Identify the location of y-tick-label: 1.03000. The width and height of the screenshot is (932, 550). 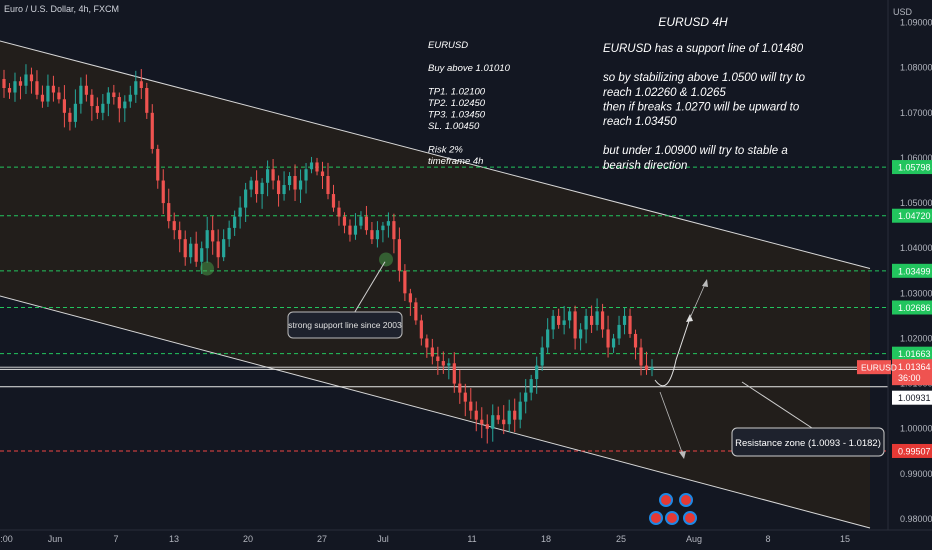
(916, 293).